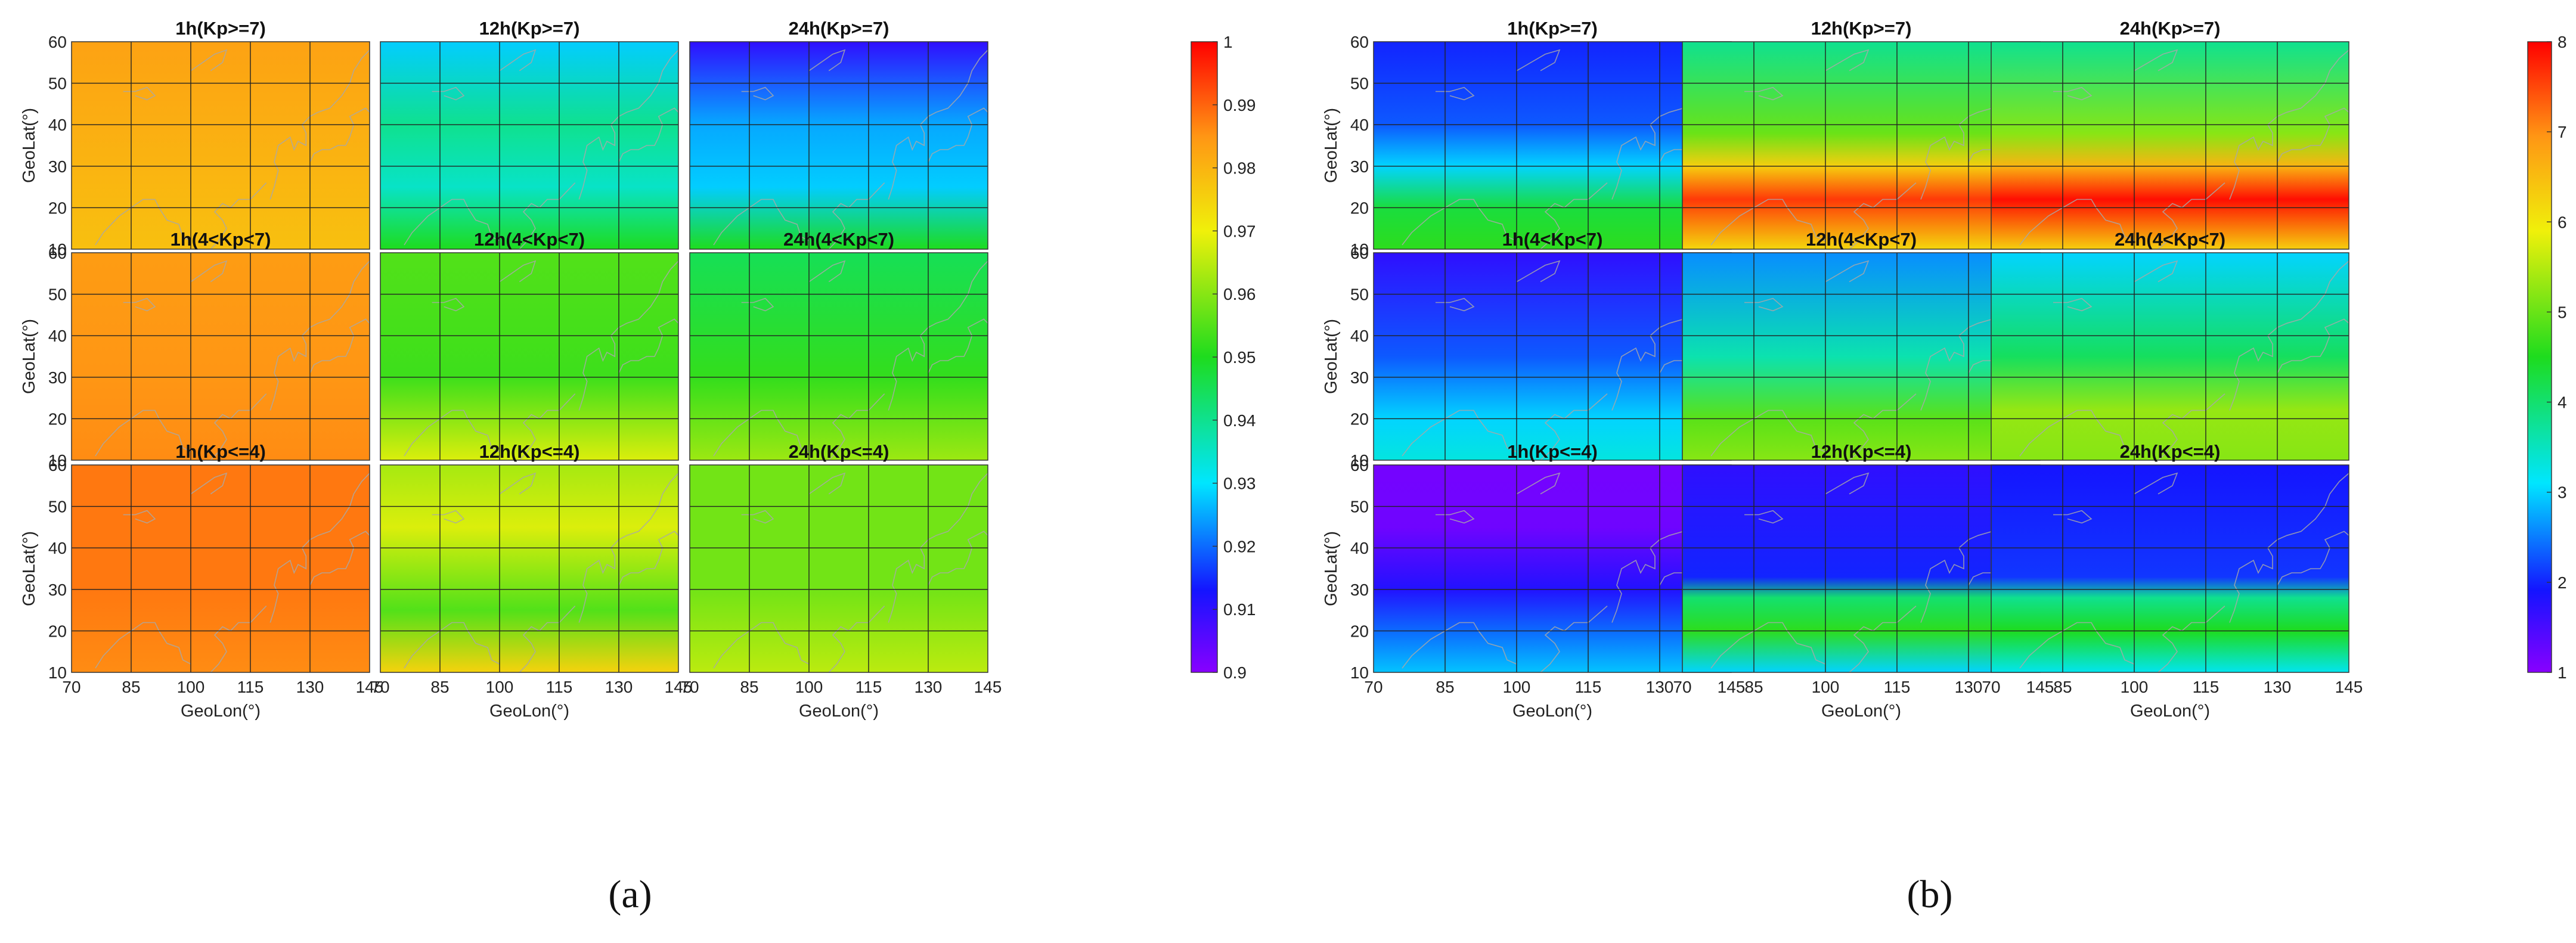 The height and width of the screenshot is (943, 2576). Describe the element at coordinates (195, 350) in the screenshot. I see `subplot-a-4: 1h(4<Kp<7) 10 20 30 40 50 60 GeoLat(°)` at that location.